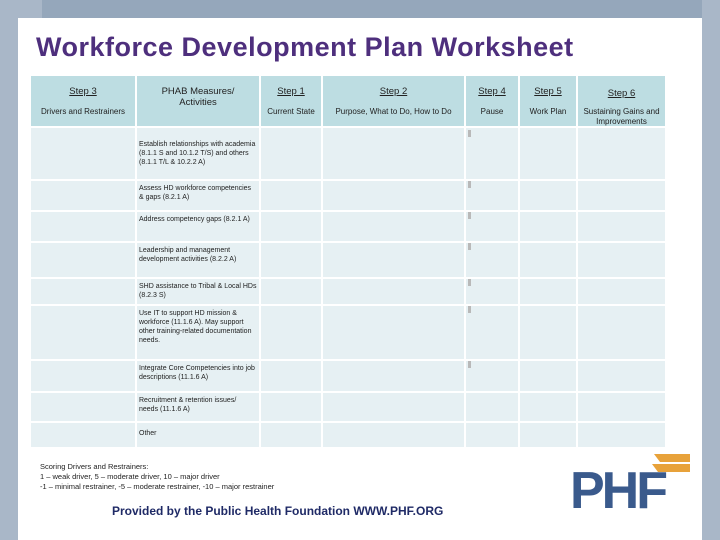 This screenshot has height=540, width=720. I want to click on header-sub: Pause, so click(492, 111).